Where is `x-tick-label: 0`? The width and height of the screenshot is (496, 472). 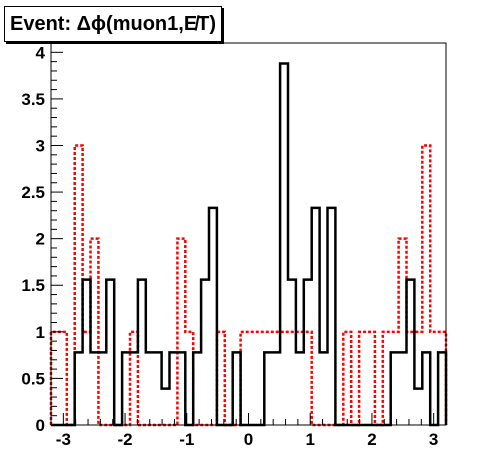
x-tick-label: 0 is located at coordinates (248, 439).